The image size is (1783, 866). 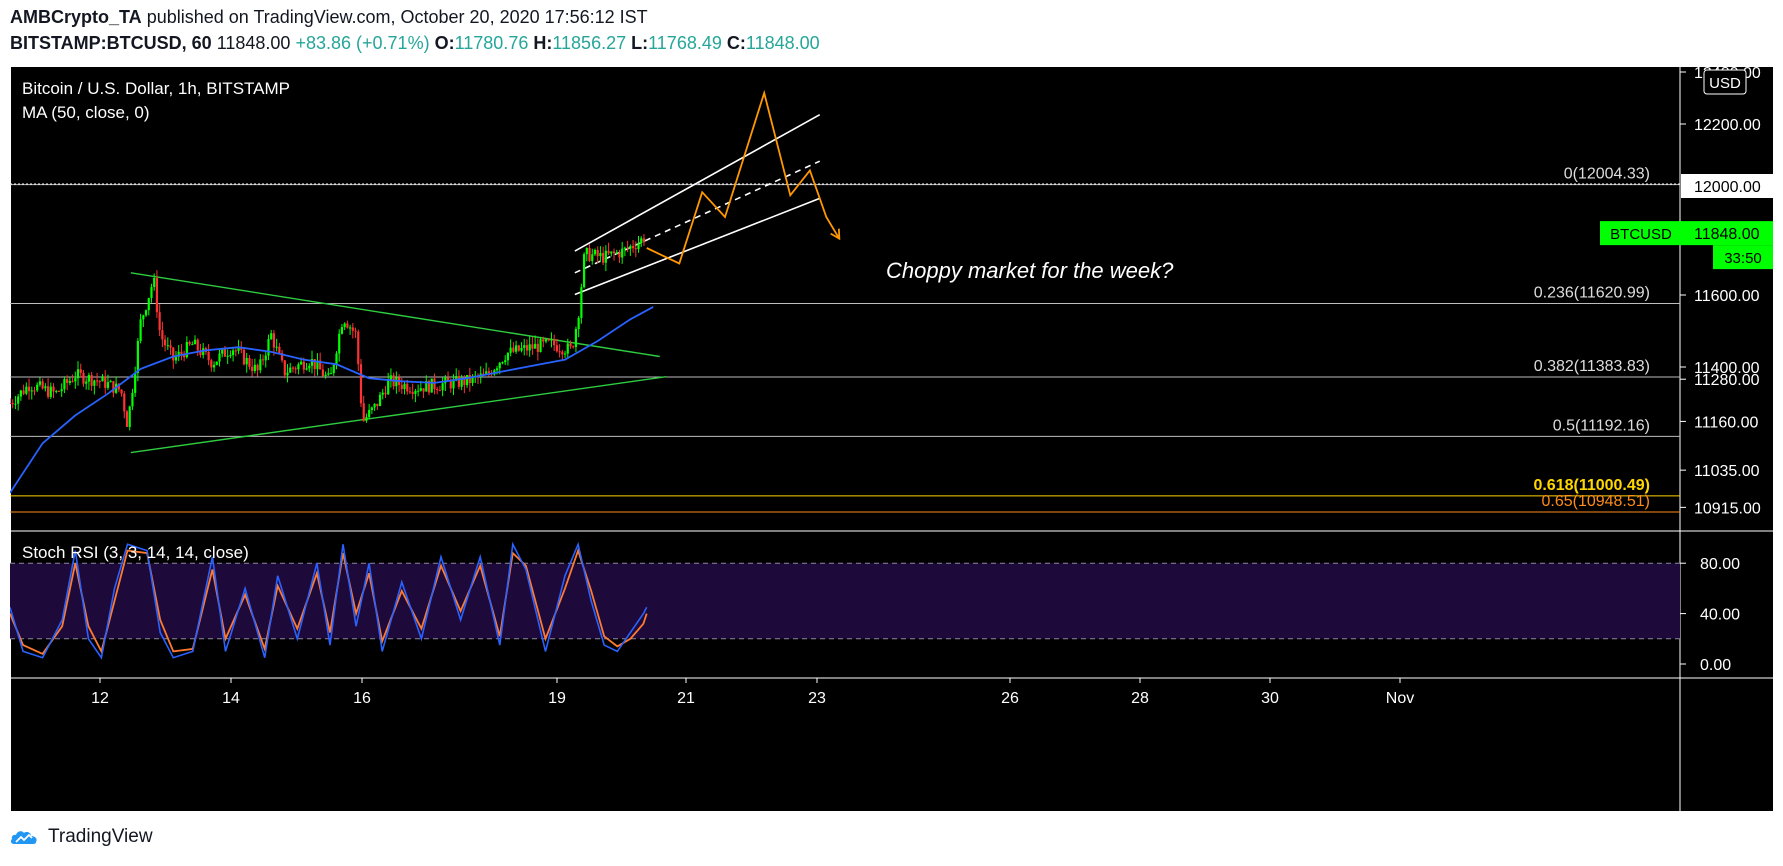 I want to click on level-12000-box, so click(x=1727, y=186).